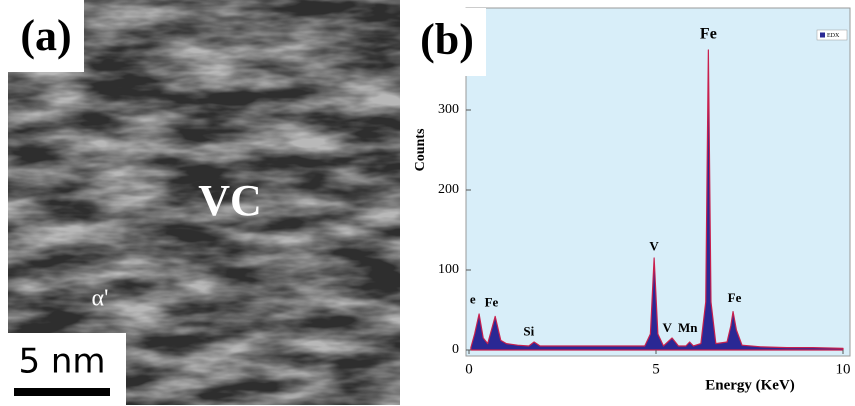  I want to click on x-tick-label: 0, so click(469, 369).